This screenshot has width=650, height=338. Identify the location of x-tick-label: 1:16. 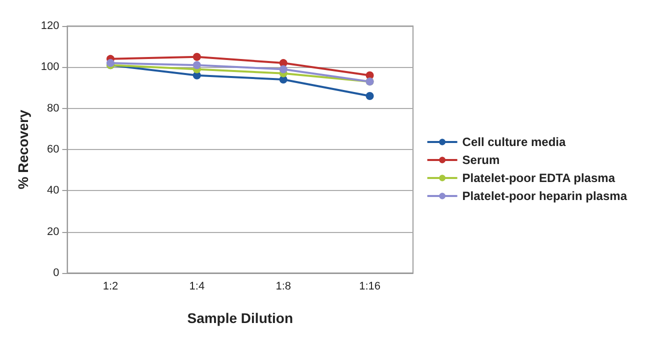
(369, 286).